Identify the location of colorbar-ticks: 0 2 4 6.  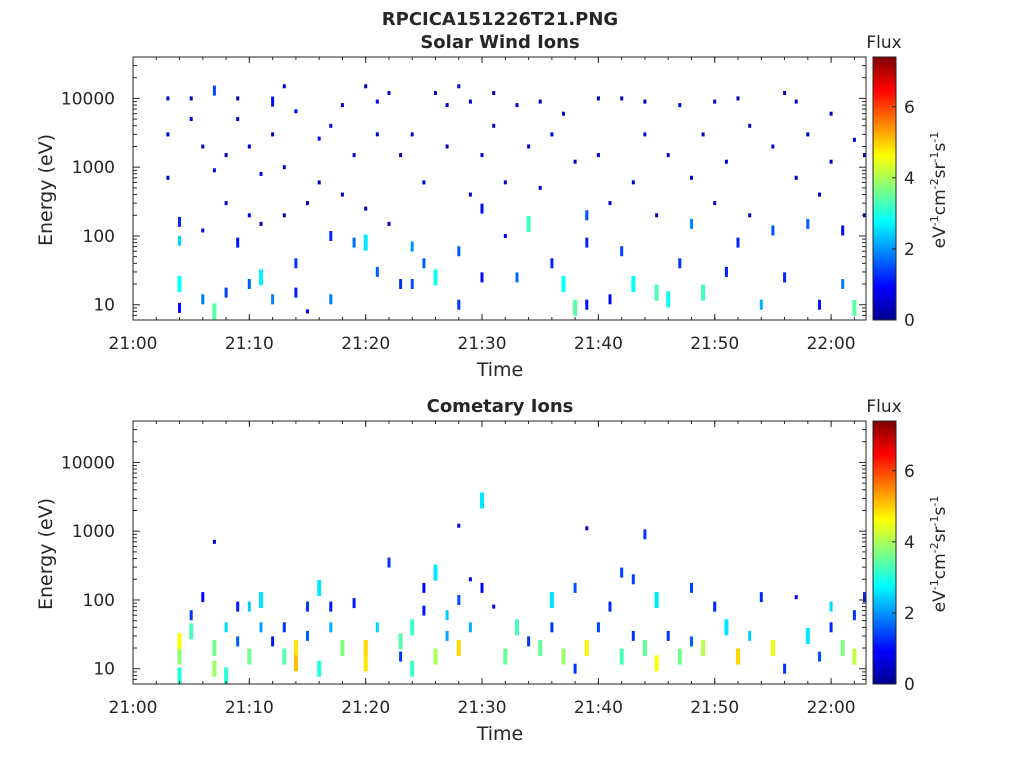
(903, 578).